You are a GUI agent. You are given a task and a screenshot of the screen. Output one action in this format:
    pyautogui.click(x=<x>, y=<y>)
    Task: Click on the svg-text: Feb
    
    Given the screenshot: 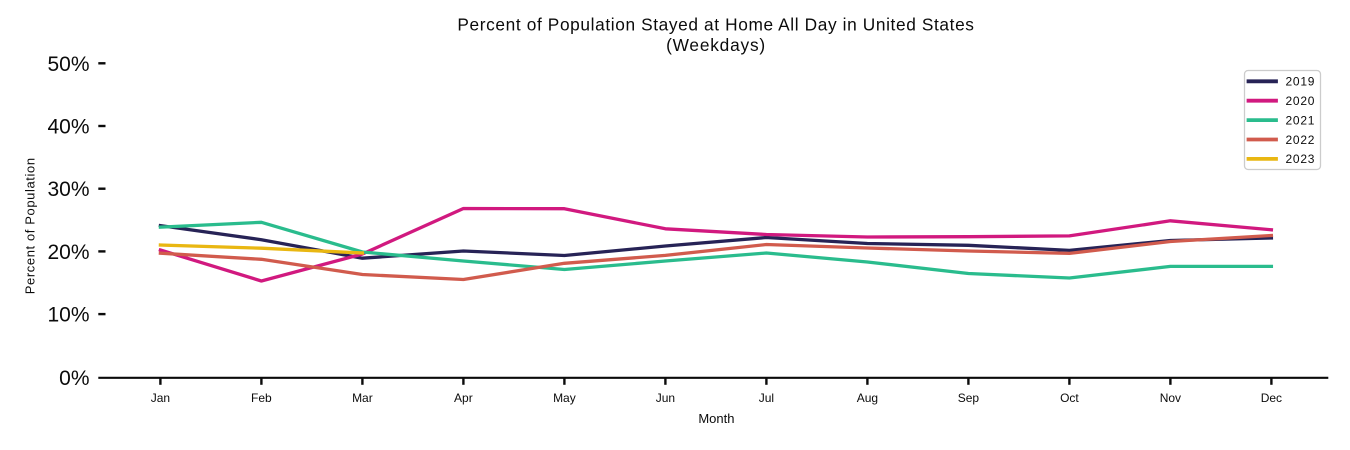 What is the action you would take?
    pyautogui.click(x=261, y=398)
    